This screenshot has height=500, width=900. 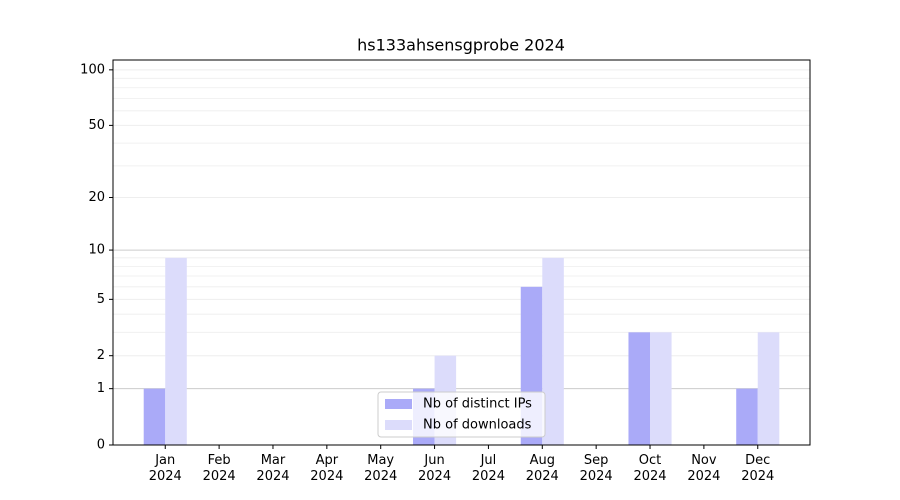 What do you see at coordinates (101, 388) in the screenshot?
I see `y-tick-label: 1` at bounding box center [101, 388].